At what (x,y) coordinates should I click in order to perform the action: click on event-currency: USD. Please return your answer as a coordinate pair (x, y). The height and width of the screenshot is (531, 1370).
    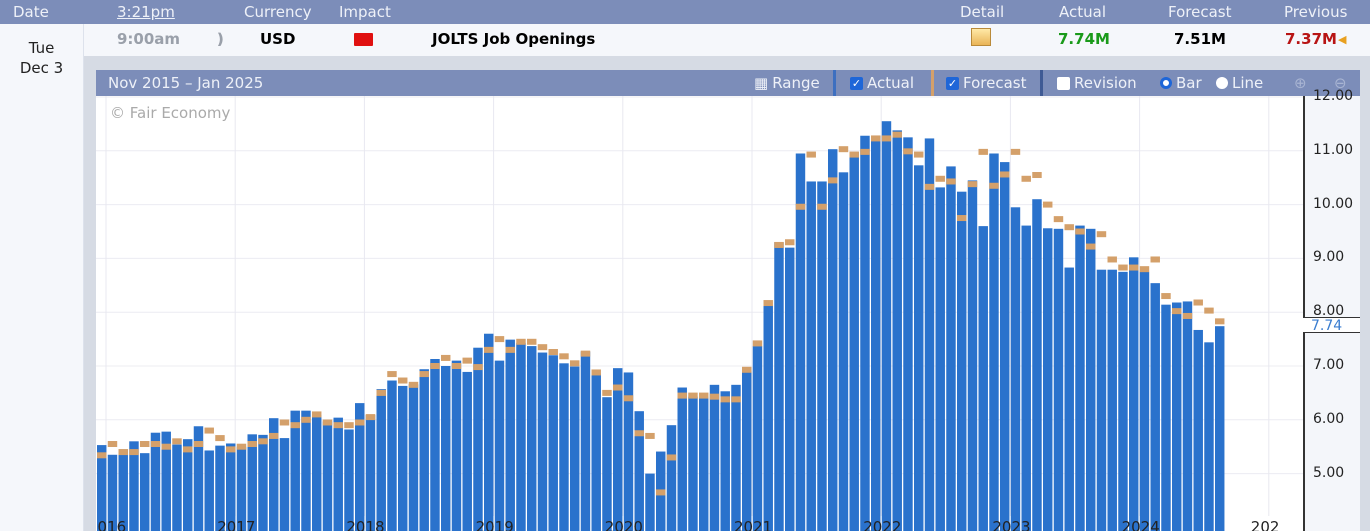
    Looking at the image, I should click on (278, 39).